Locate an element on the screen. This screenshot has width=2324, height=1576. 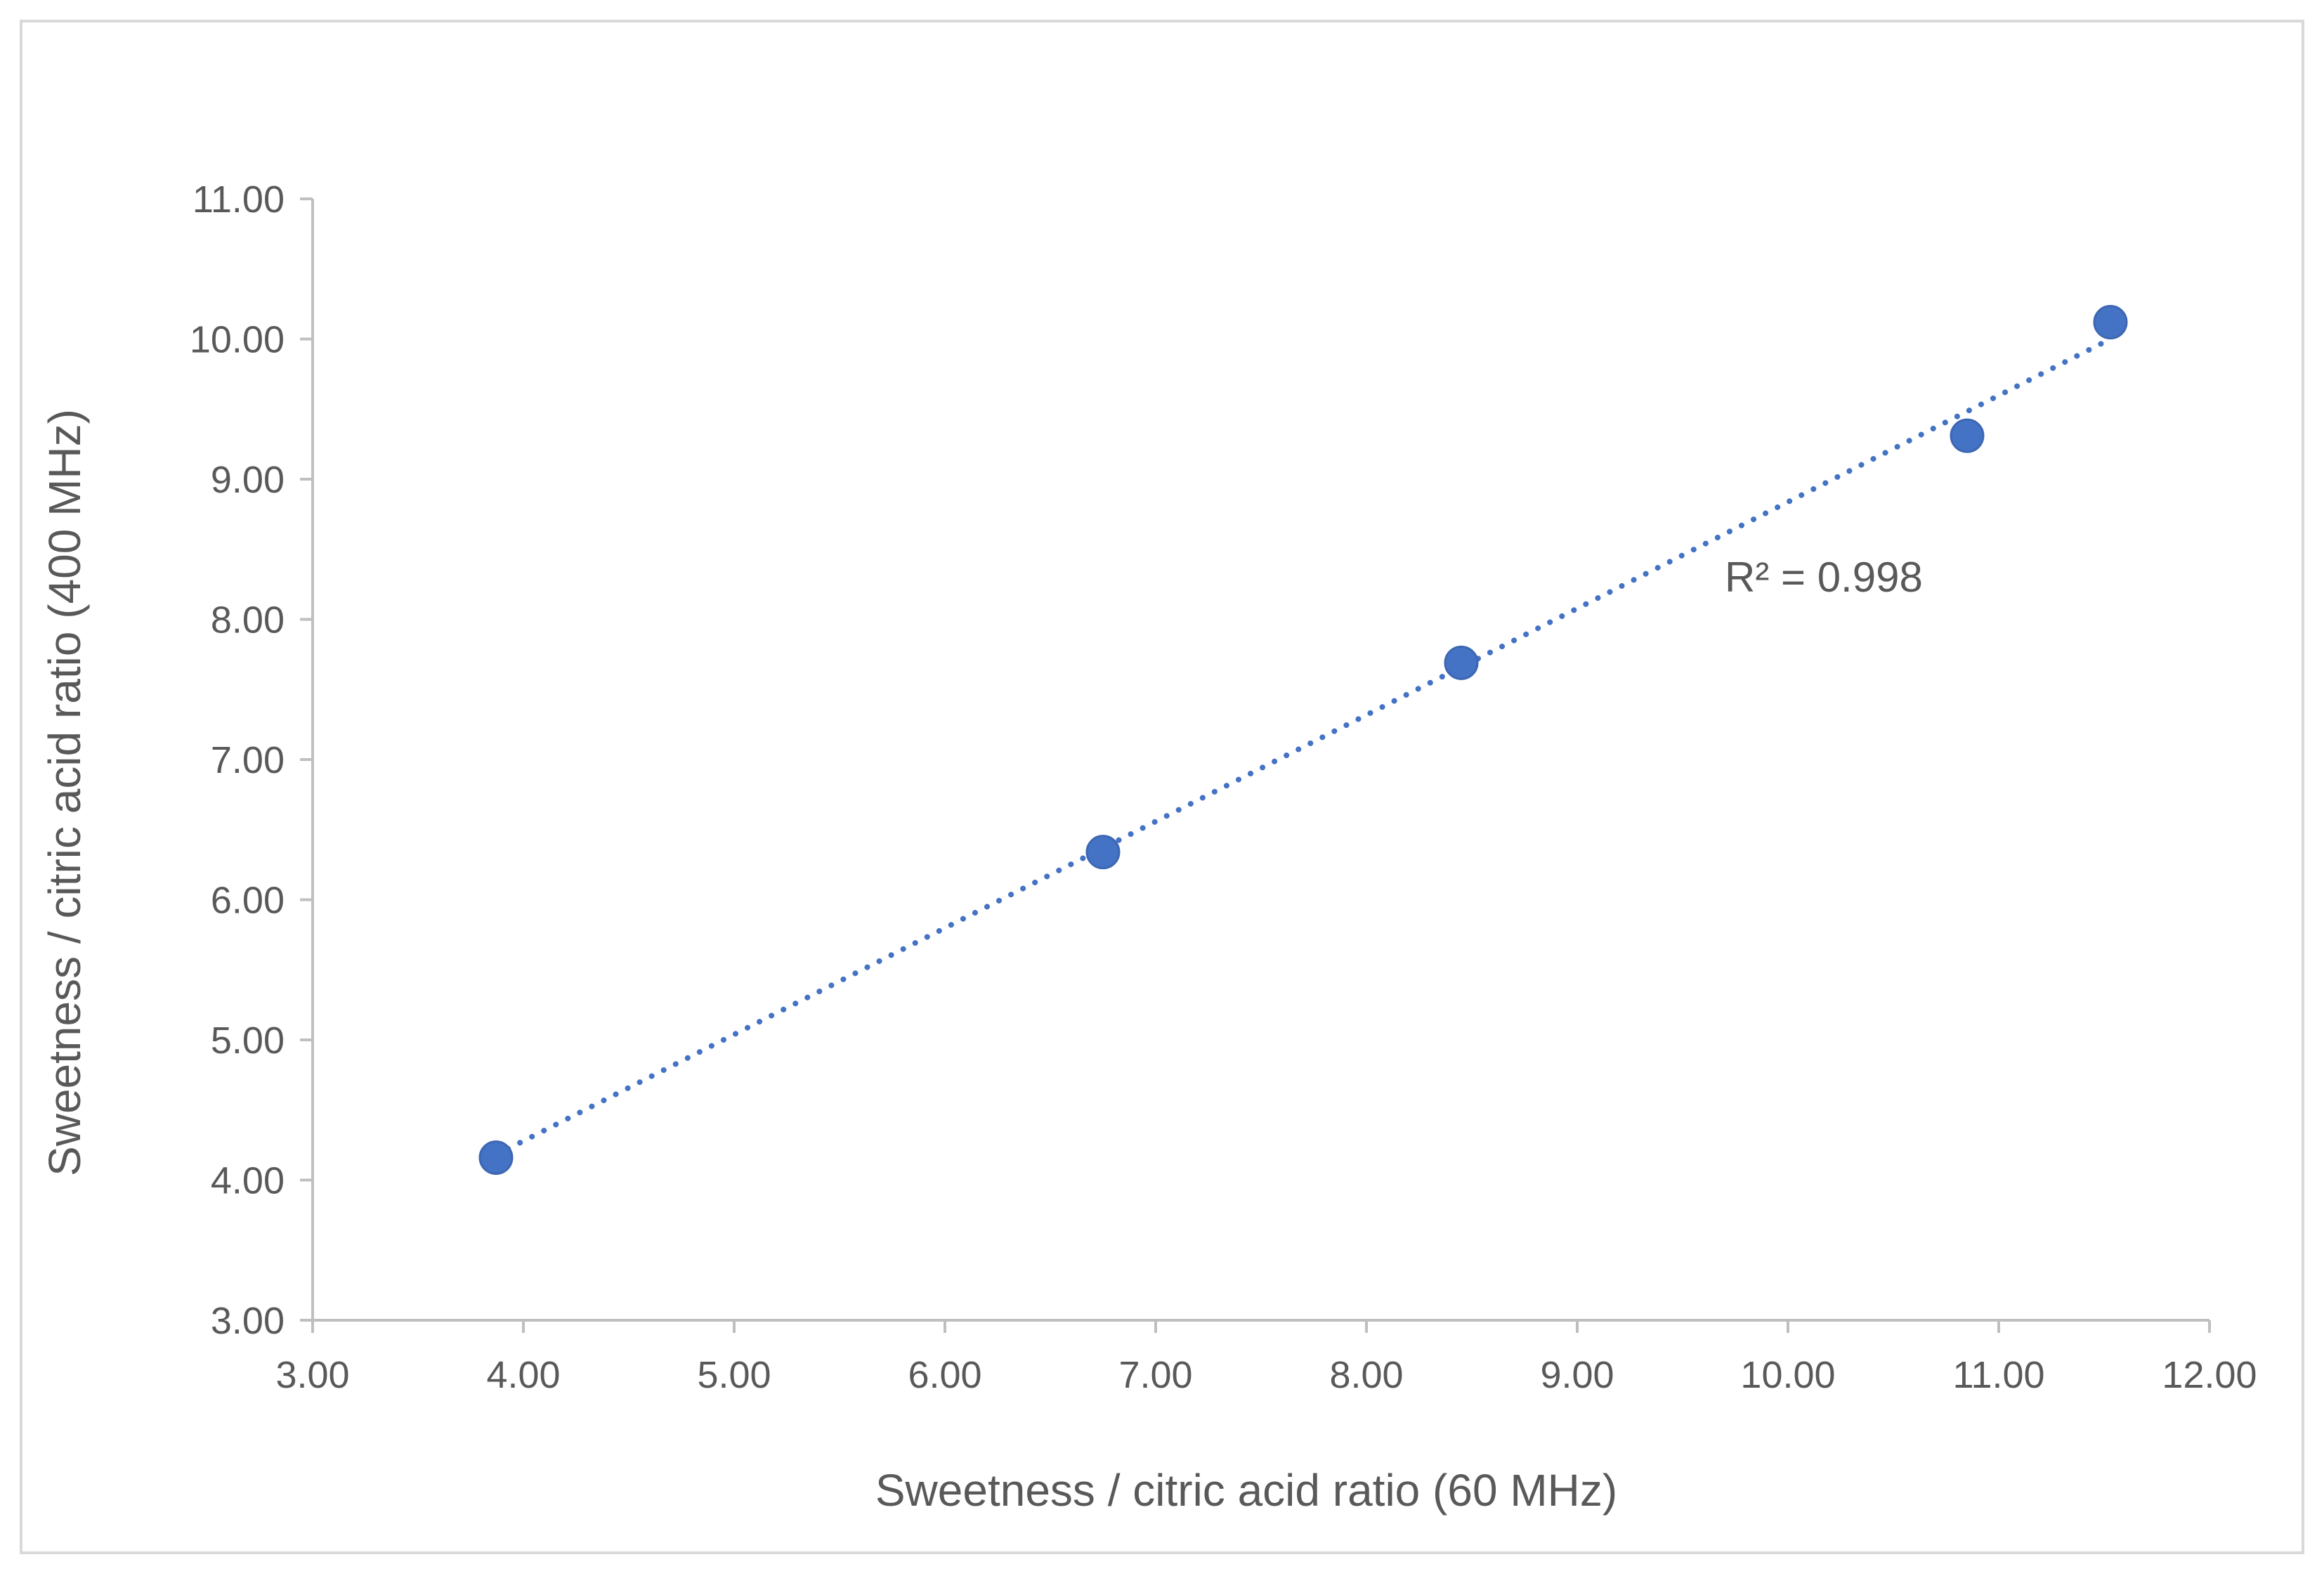
y-tick-label: 4.00 is located at coordinates (248, 1181).